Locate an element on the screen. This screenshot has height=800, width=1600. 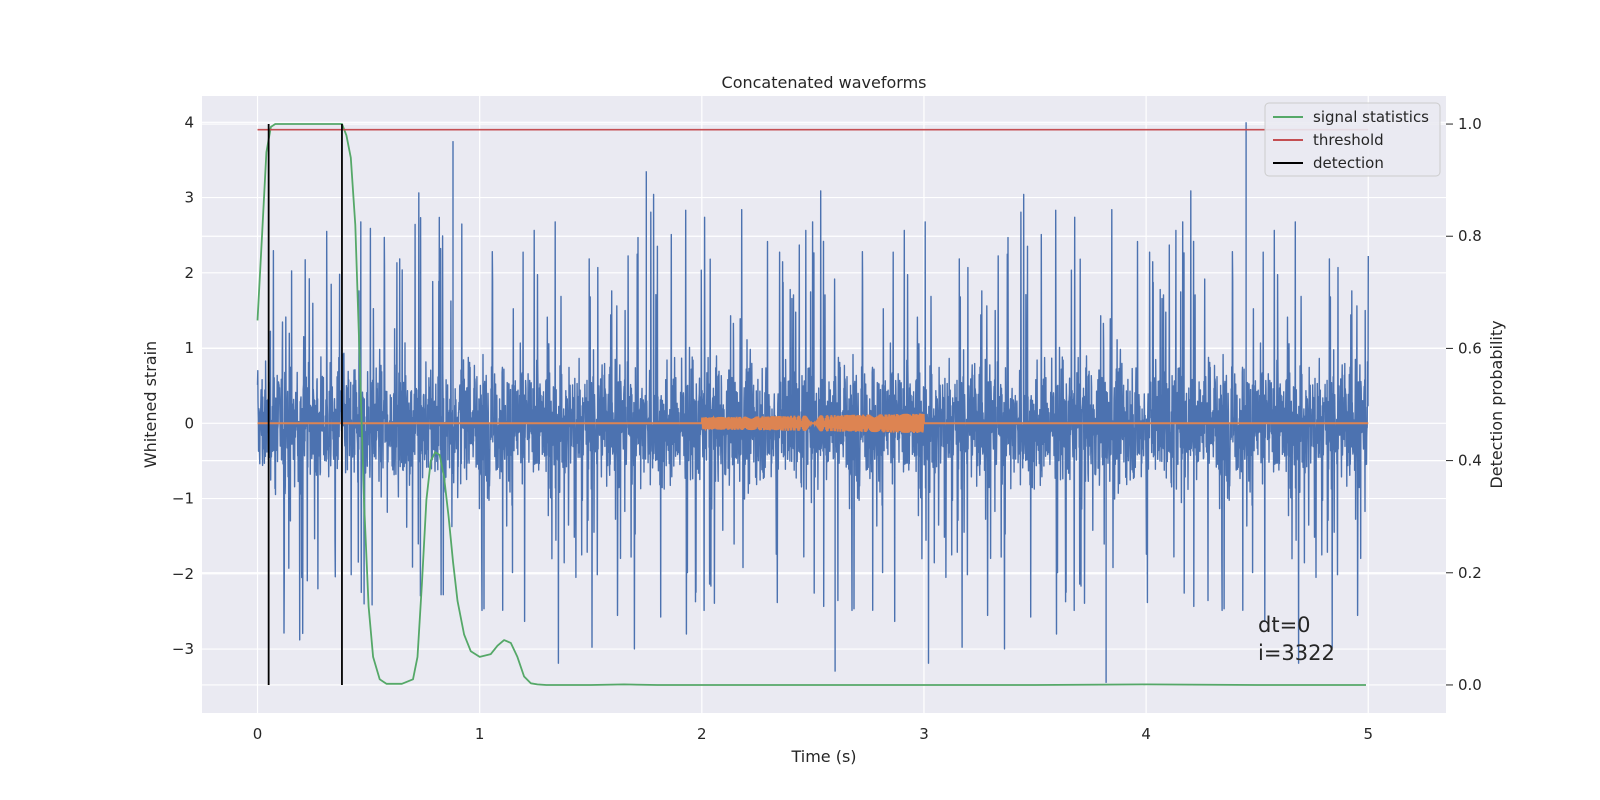
x-tick-label: 1 is located at coordinates (480, 734).